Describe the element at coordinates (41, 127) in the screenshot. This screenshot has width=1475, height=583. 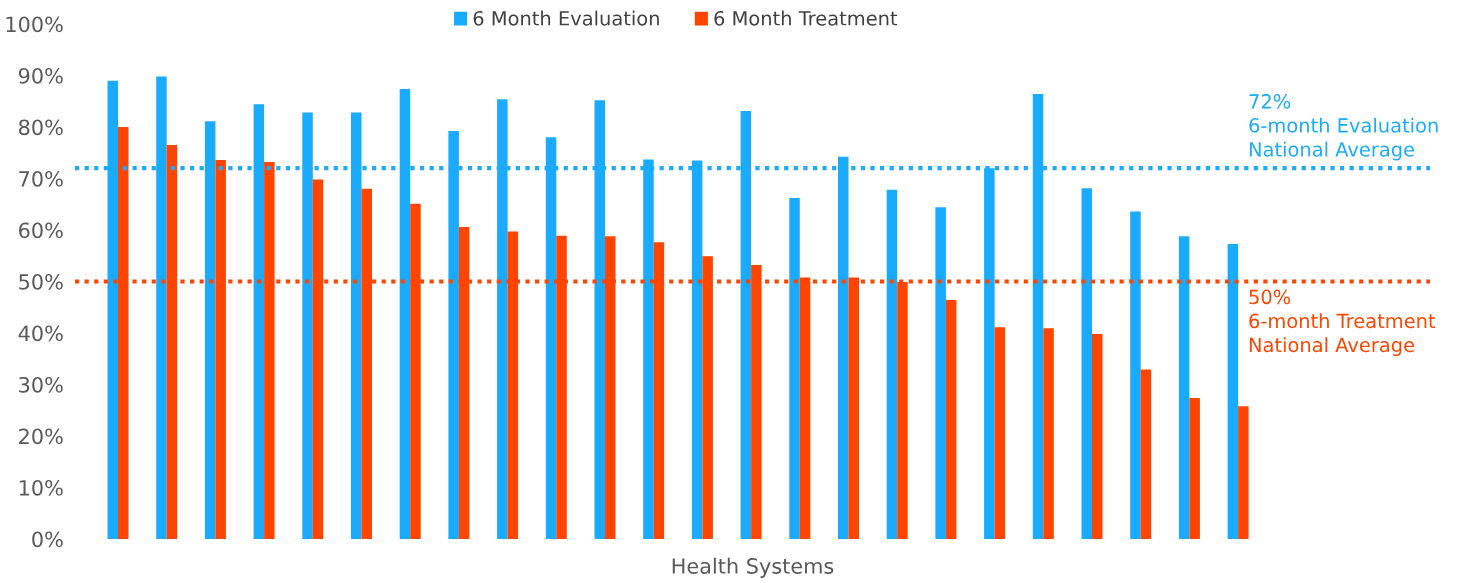
I see `y-tick-label: 80%` at that location.